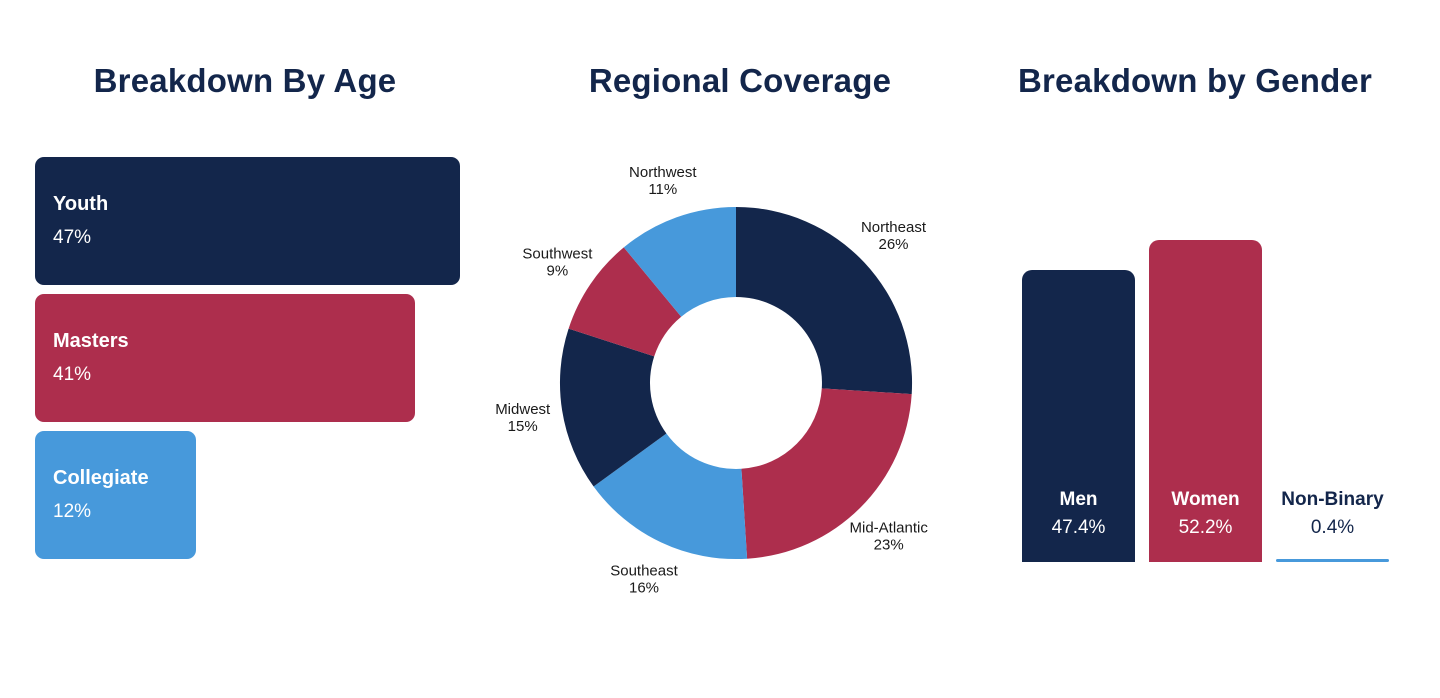 The height and width of the screenshot is (698, 1440). Describe the element at coordinates (663, 181) in the screenshot. I see `donut-label-northwest: Northwest 11%` at that location.